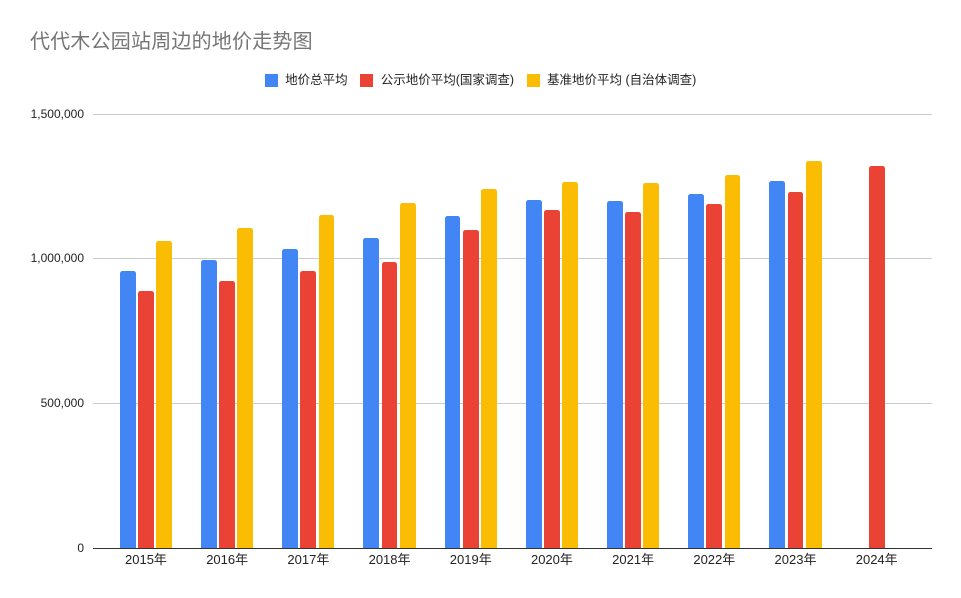 The height and width of the screenshot is (598, 961). What do you see at coordinates (795, 559) in the screenshot?
I see `x-tick-label: 2023年` at bounding box center [795, 559].